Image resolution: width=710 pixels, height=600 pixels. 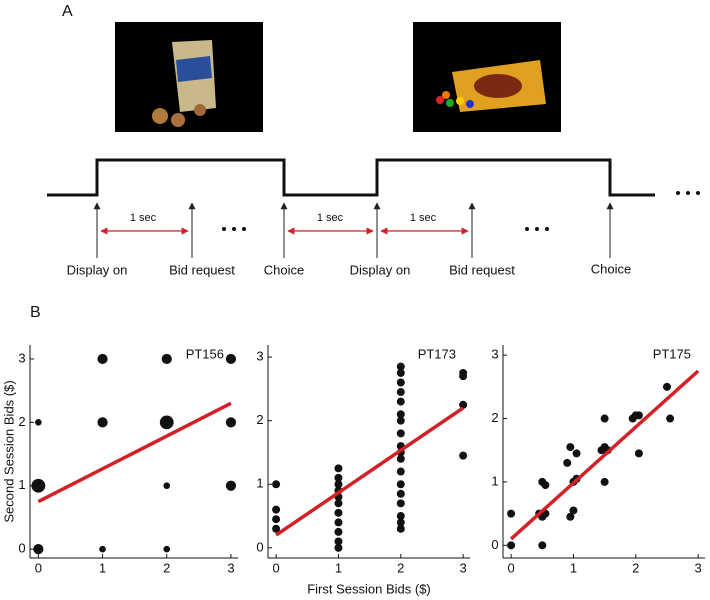 What do you see at coordinates (461, 211) in the screenshot?
I see `ellipsis` at bounding box center [461, 211].